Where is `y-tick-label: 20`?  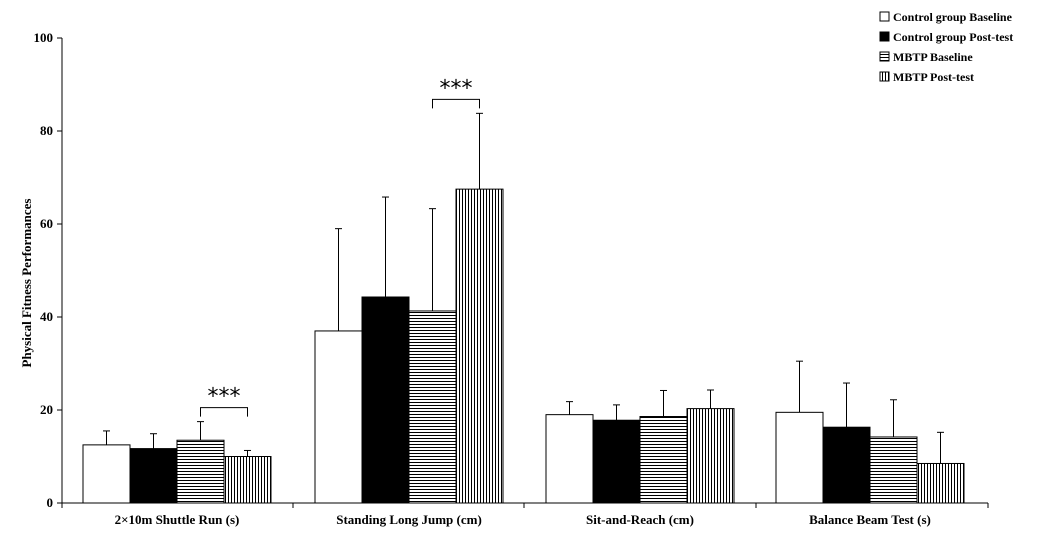
y-tick-label: 20 is located at coordinates (46, 409).